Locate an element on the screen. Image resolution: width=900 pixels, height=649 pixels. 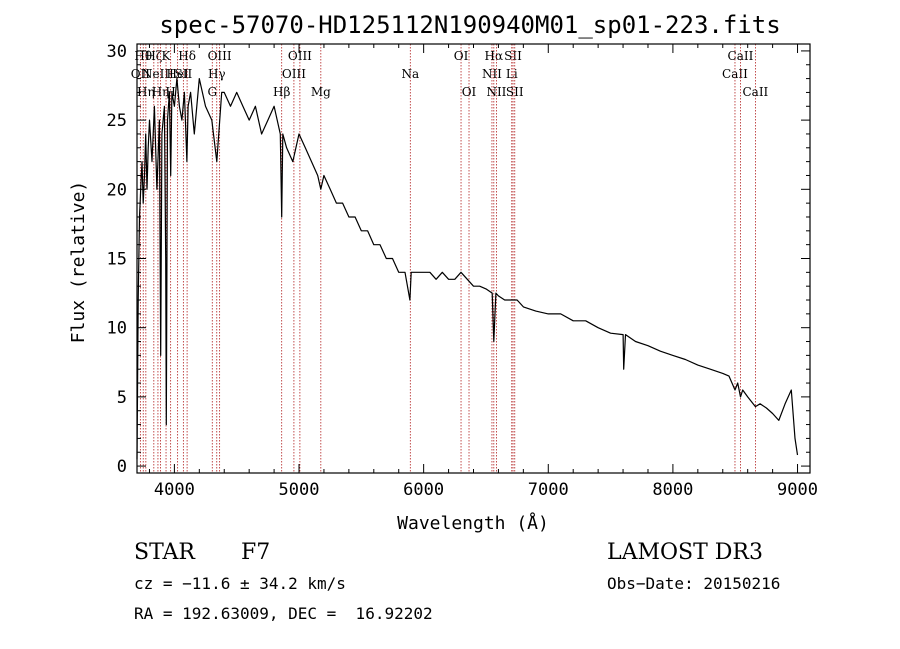
x-tick-label: 7000 is located at coordinates (548, 490).